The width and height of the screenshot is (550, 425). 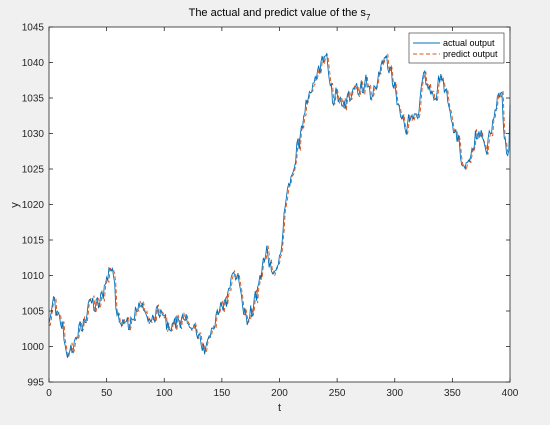 I want to click on x-tick-label: 400, so click(x=510, y=393).